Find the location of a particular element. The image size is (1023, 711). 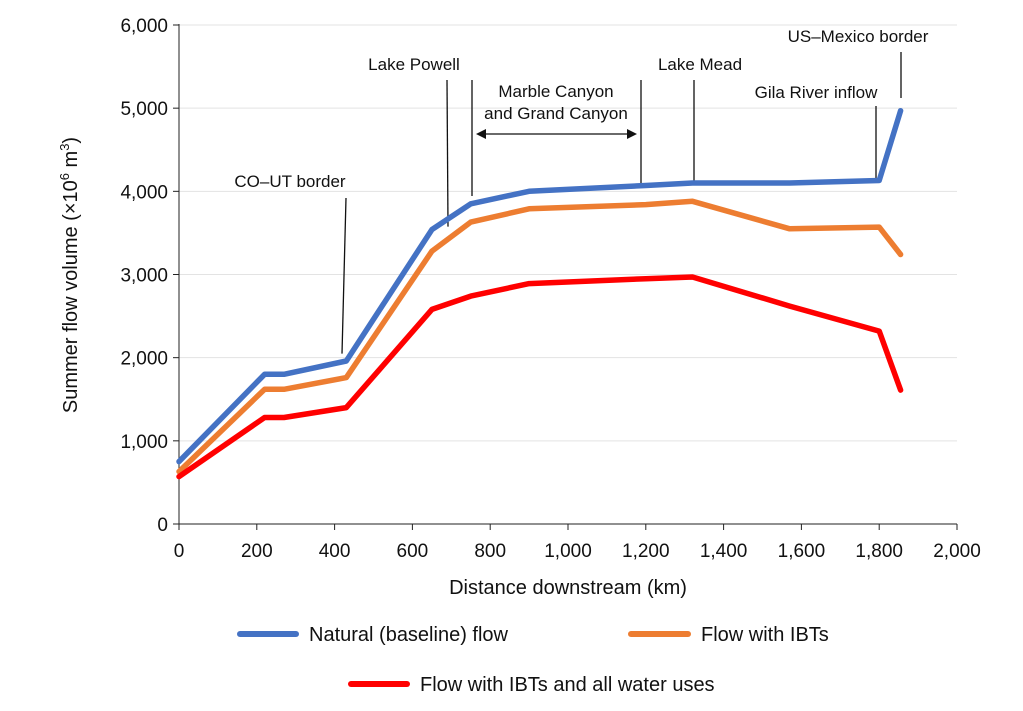

annotation-label: and Grand Canyon is located at coordinates (556, 113).